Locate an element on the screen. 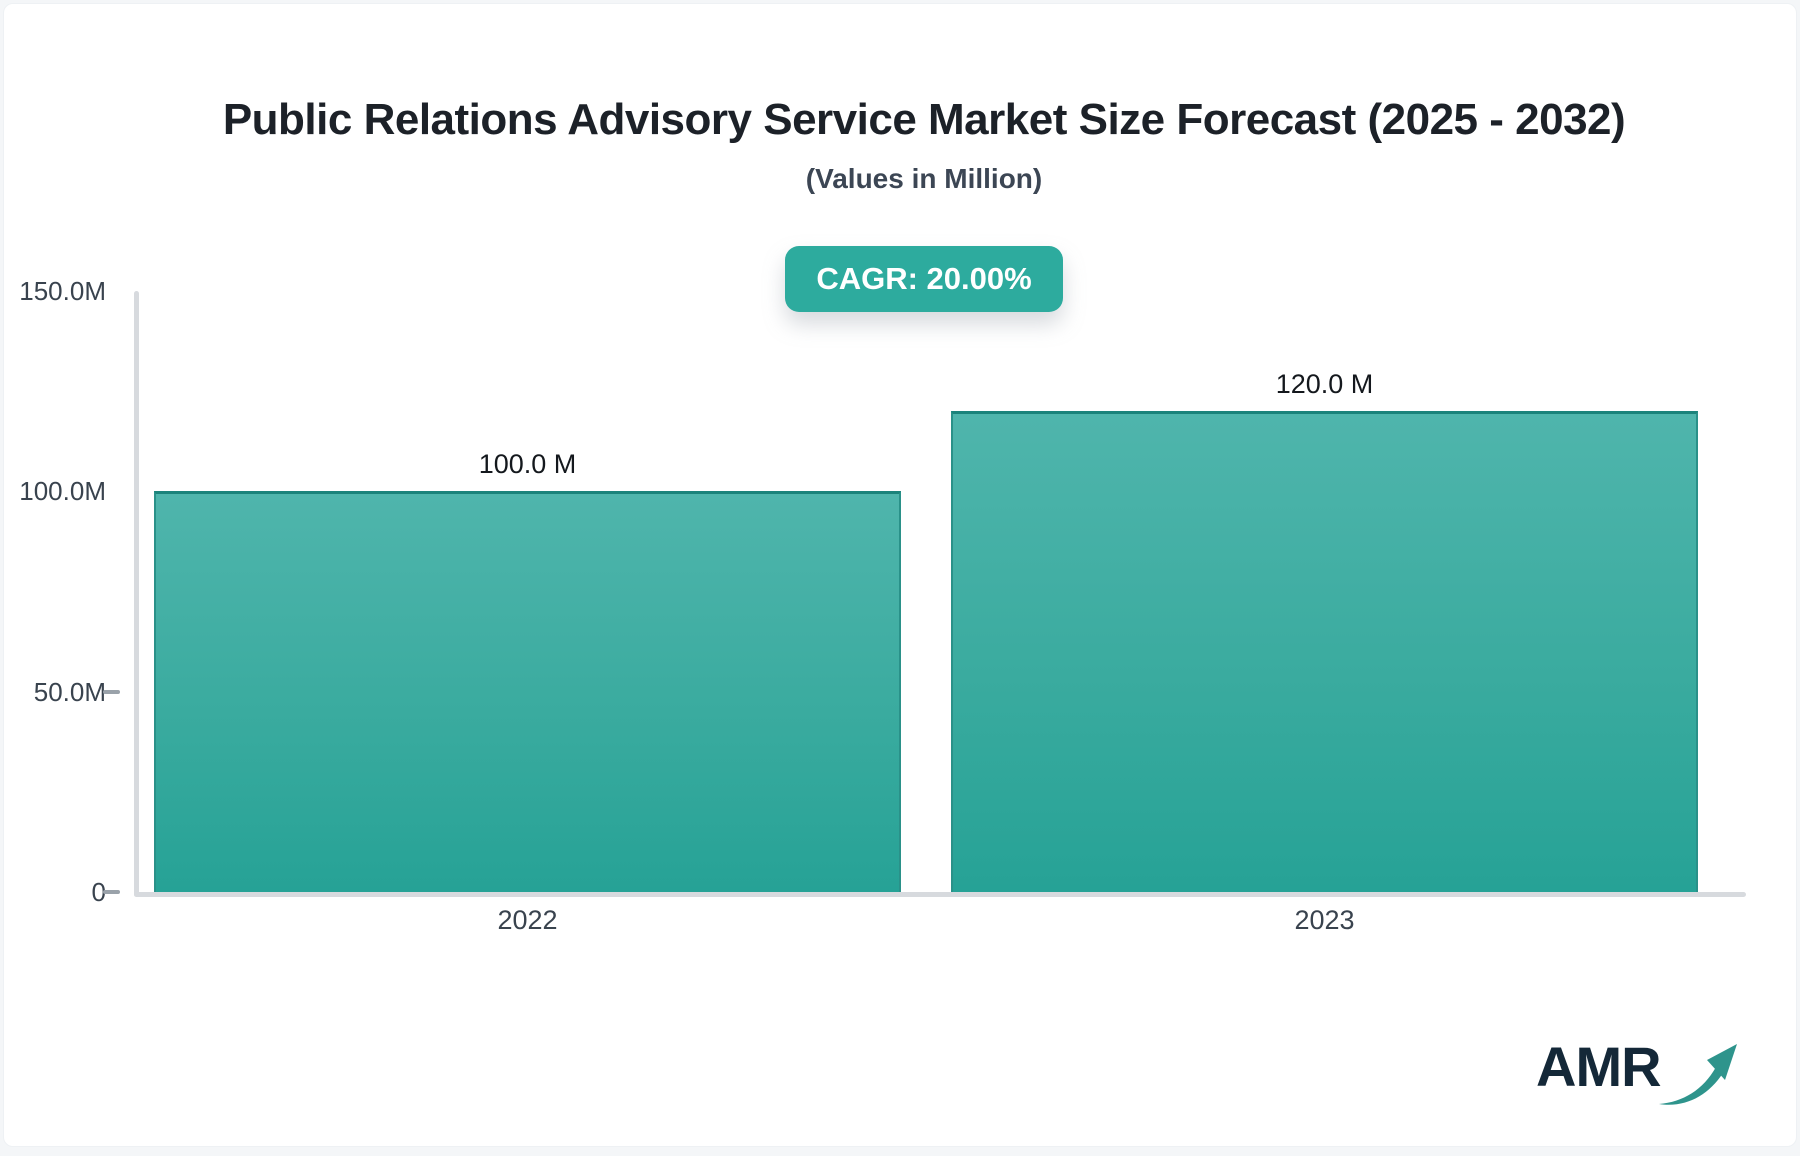  chart-subtitle: (Values in Million) is located at coordinates (924, 178).